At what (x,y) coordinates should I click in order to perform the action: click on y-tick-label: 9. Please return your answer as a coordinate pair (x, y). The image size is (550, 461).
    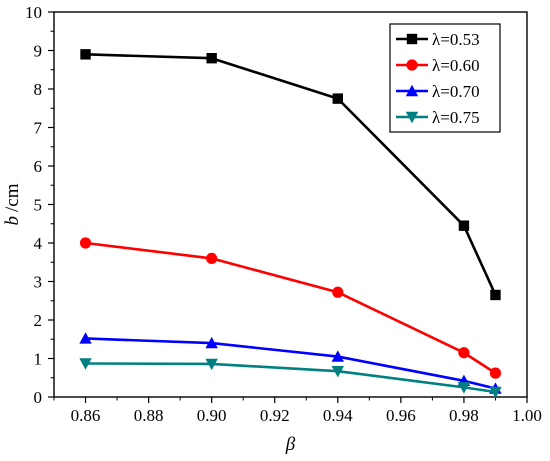
    Looking at the image, I should click on (38, 51).